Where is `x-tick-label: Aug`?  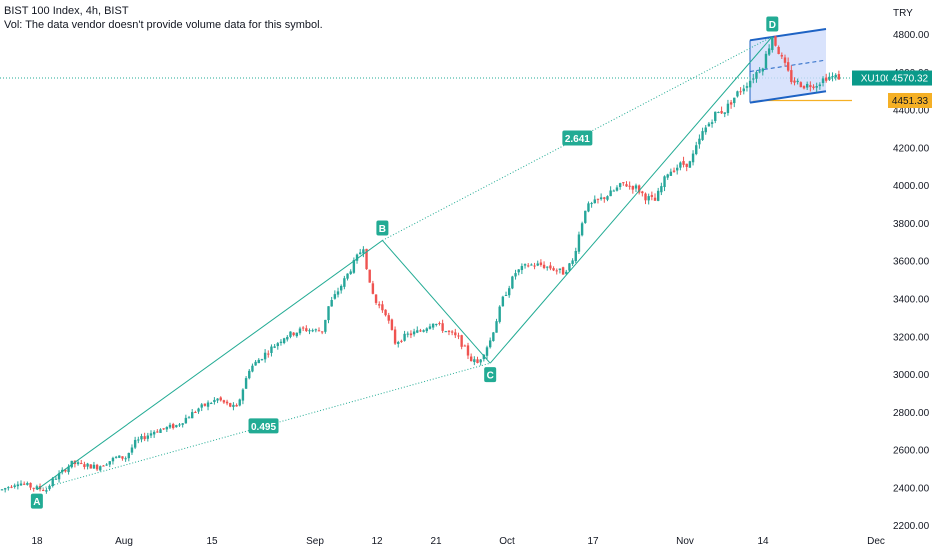
x-tick-label: Aug is located at coordinates (124, 541).